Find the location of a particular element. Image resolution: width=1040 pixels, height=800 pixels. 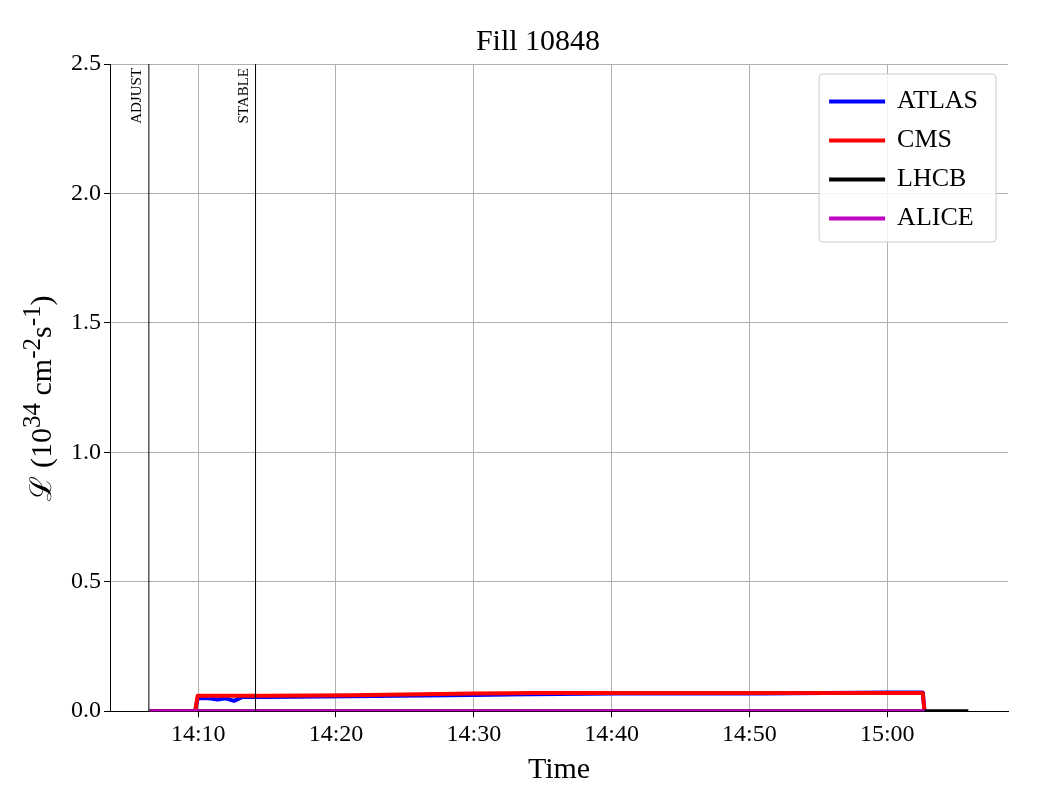

y-tick-label: 0.5 is located at coordinates (86, 580).